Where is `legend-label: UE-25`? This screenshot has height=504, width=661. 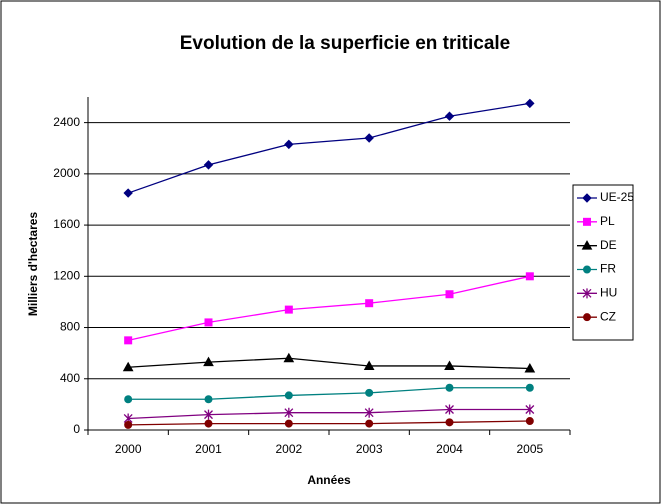 legend-label: UE-25 is located at coordinates (617, 197).